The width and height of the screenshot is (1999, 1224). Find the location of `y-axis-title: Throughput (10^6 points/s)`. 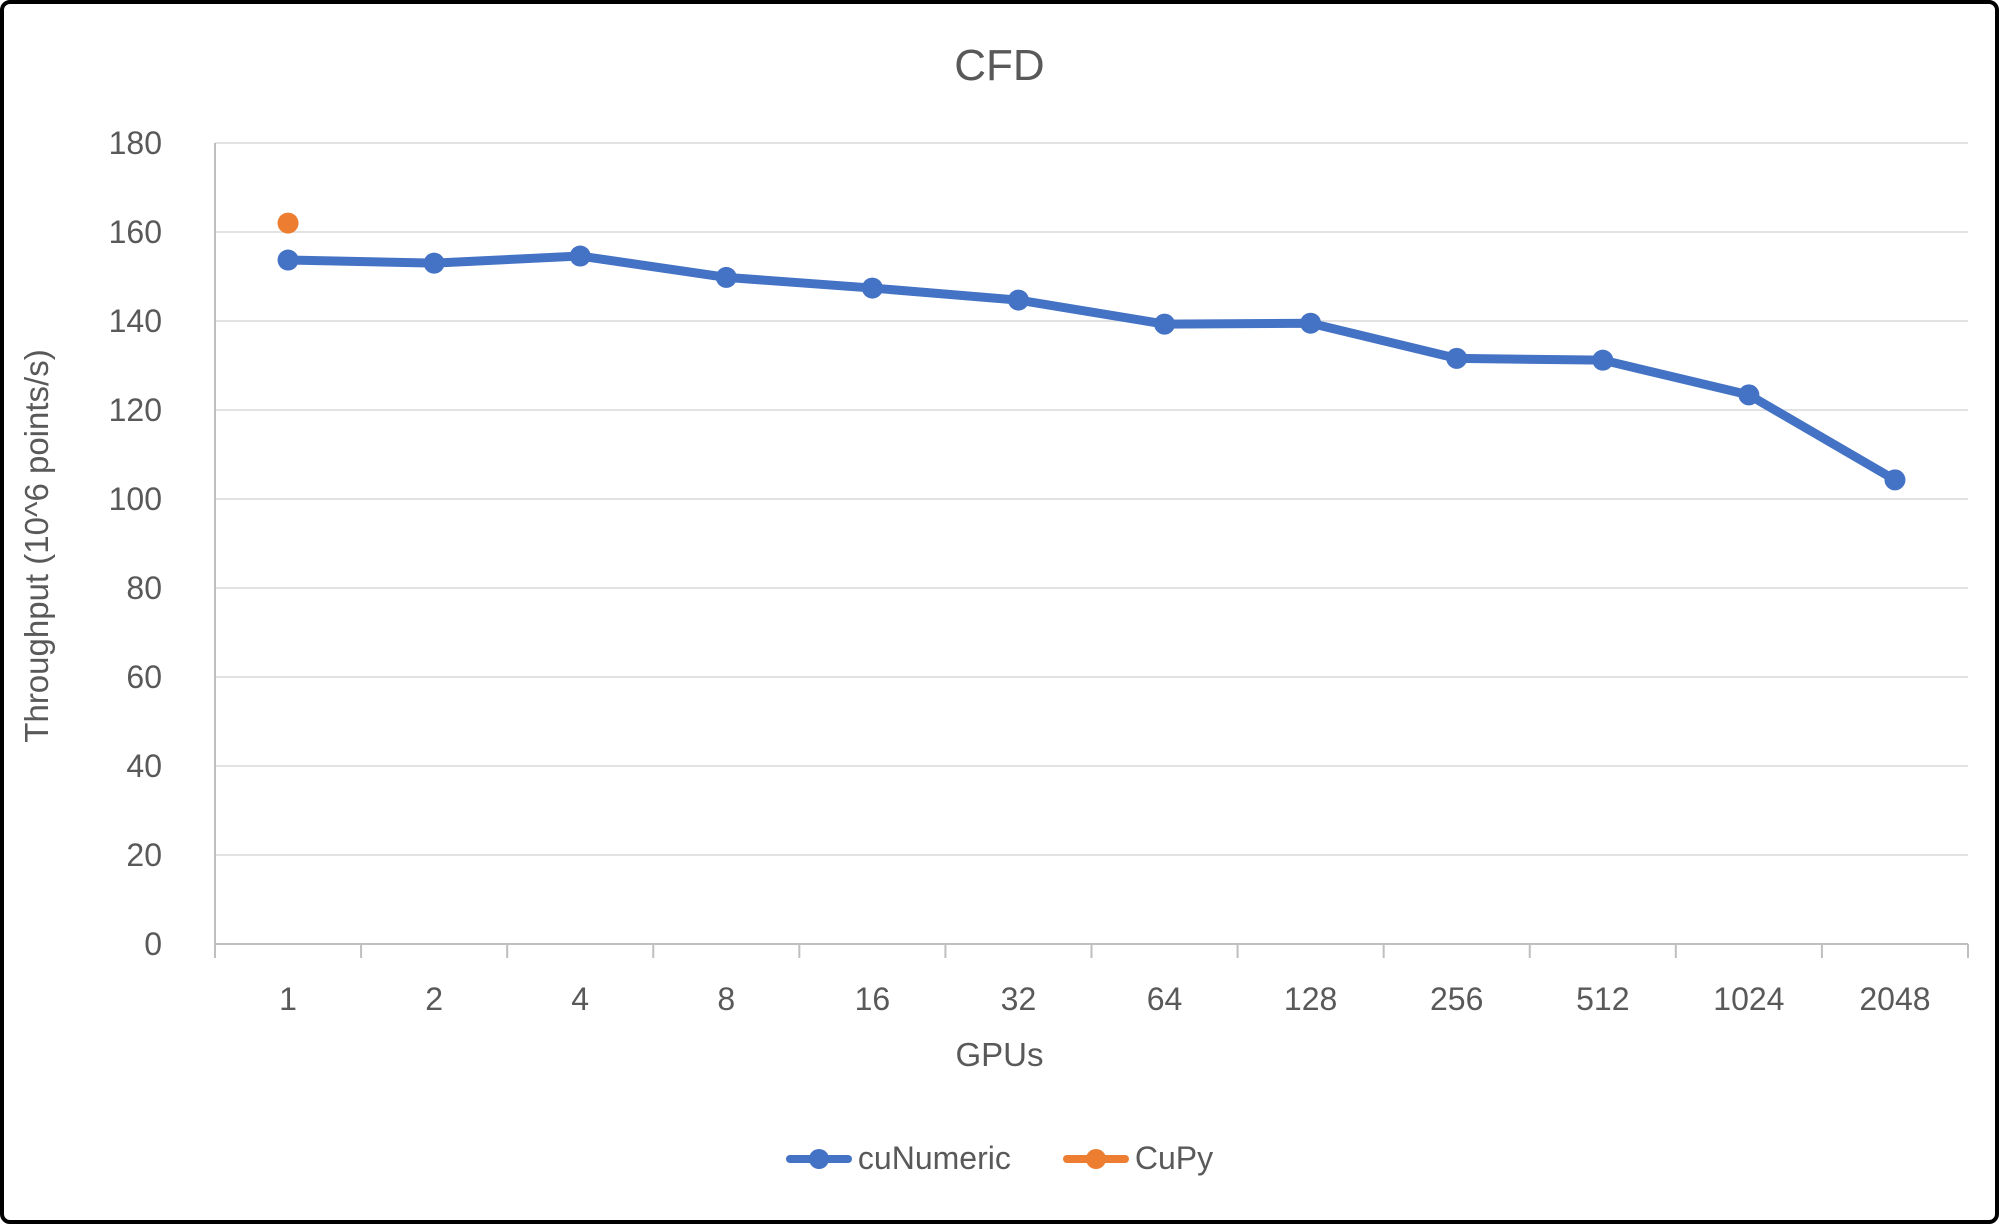

y-axis-title: Throughput (10^6 points/s) is located at coordinates (36, 546).